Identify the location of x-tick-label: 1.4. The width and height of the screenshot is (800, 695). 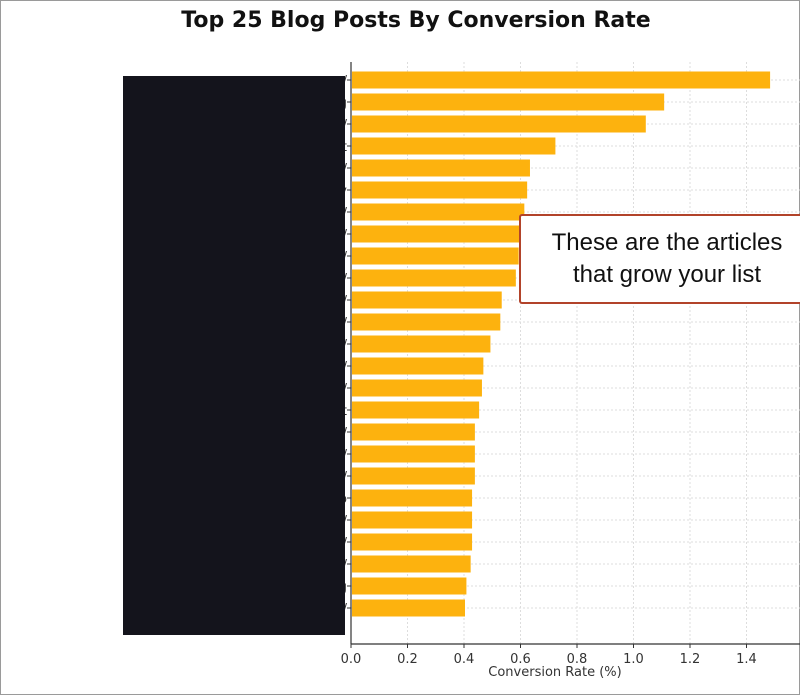
(746, 659).